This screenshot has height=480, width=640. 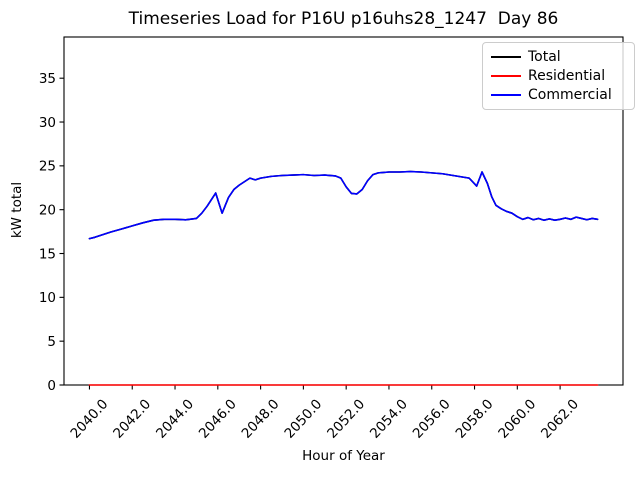 I want to click on y-tick-label: 35, so click(x=47, y=79).